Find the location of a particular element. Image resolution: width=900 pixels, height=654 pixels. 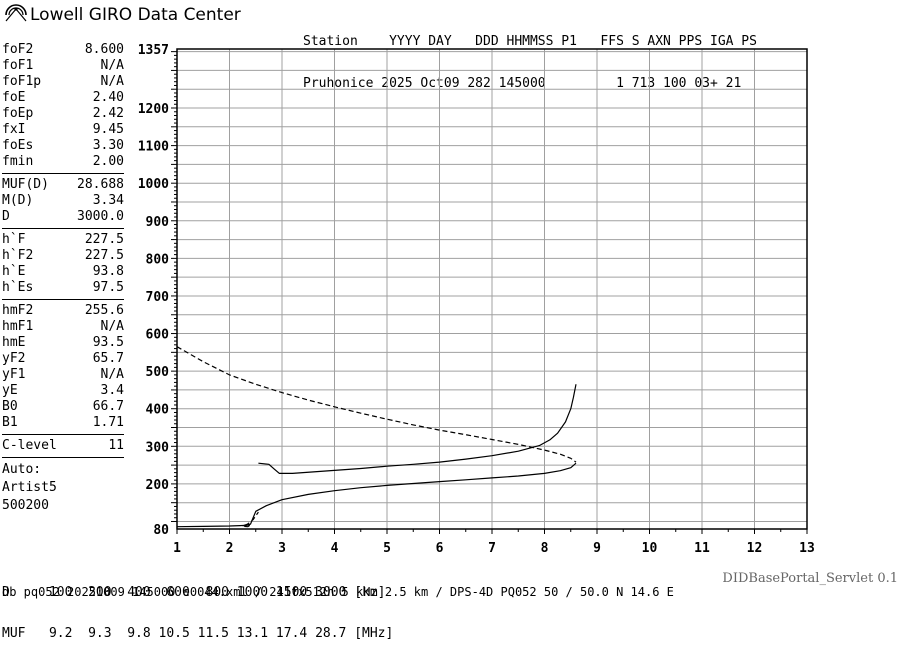

param-row: B0 66.7 is located at coordinates (63, 407).